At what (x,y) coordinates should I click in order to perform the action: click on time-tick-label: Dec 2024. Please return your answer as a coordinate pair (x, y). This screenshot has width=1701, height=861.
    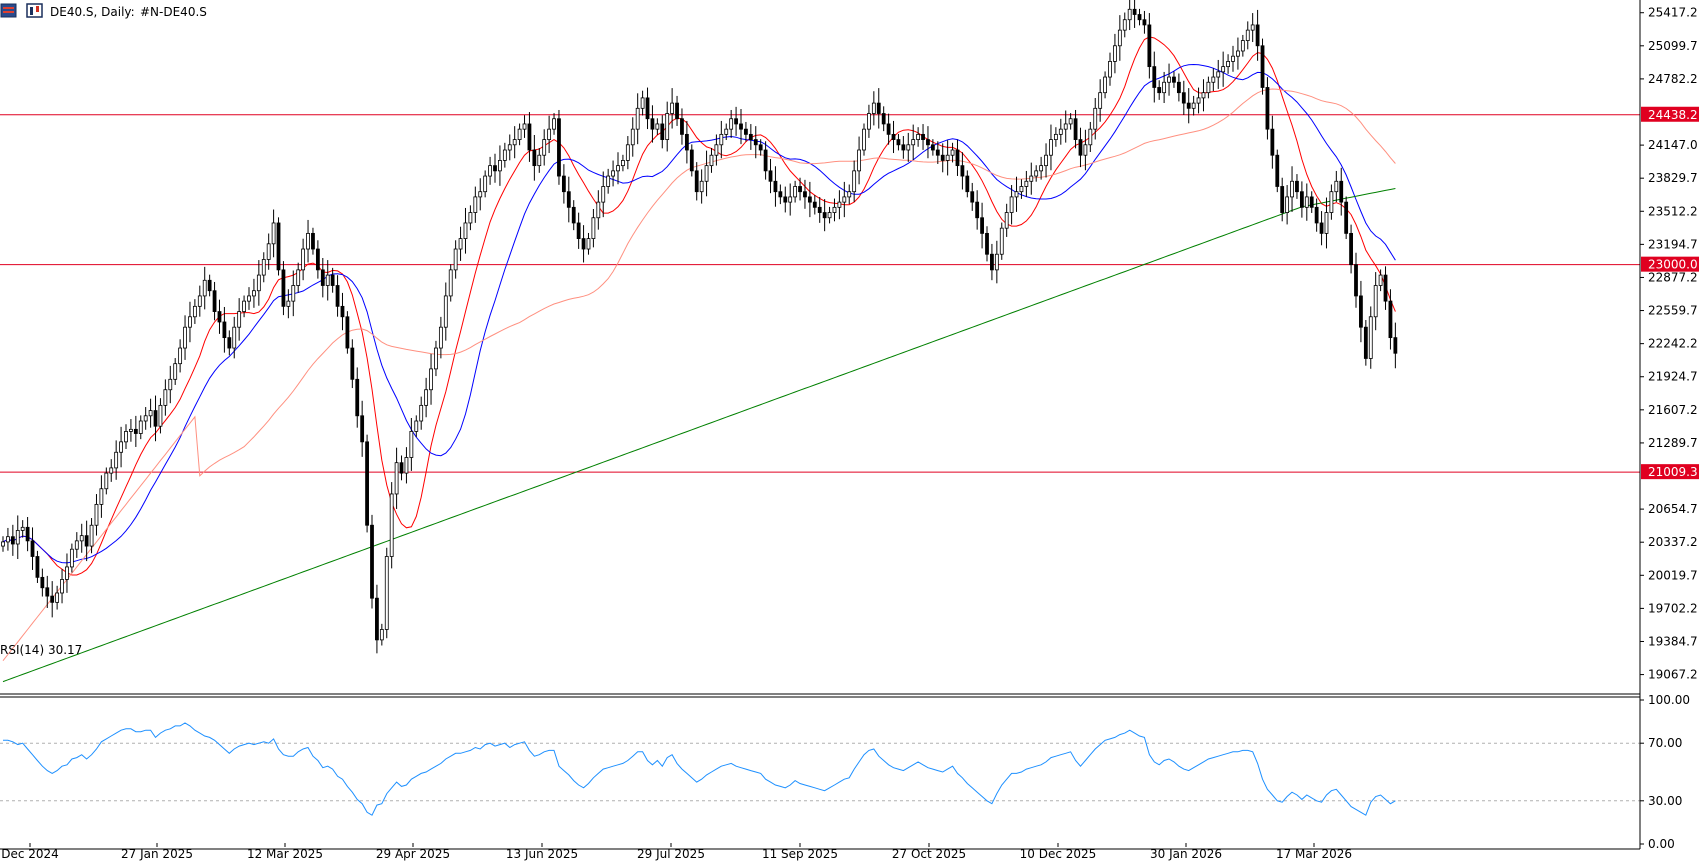
    Looking at the image, I should click on (30, 854).